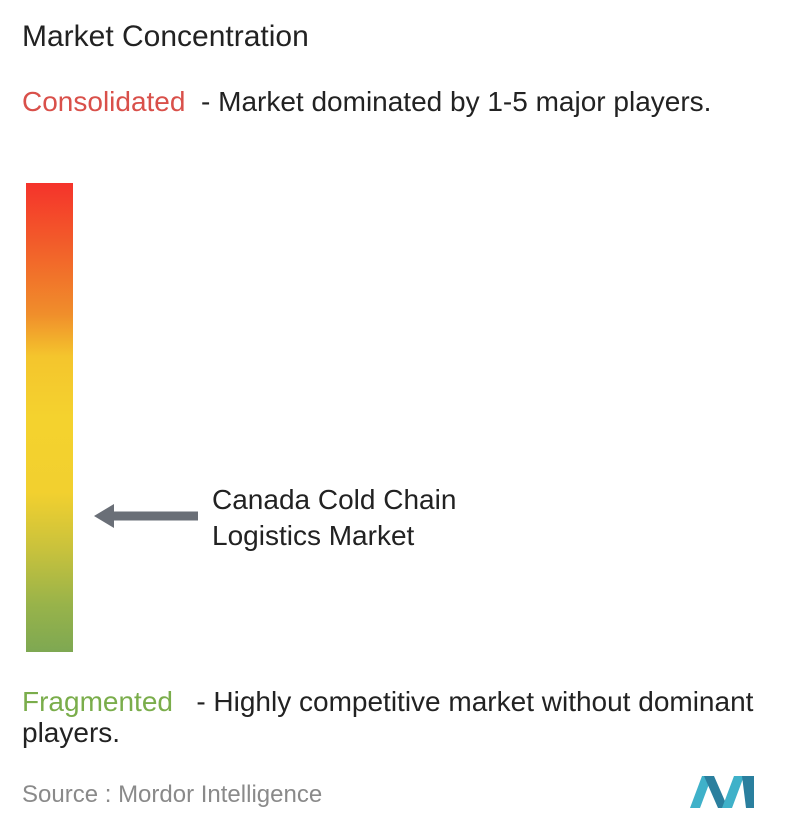 The image size is (796, 834). What do you see at coordinates (97, 701) in the screenshot?
I see `fragmented-label: Fragmented` at bounding box center [97, 701].